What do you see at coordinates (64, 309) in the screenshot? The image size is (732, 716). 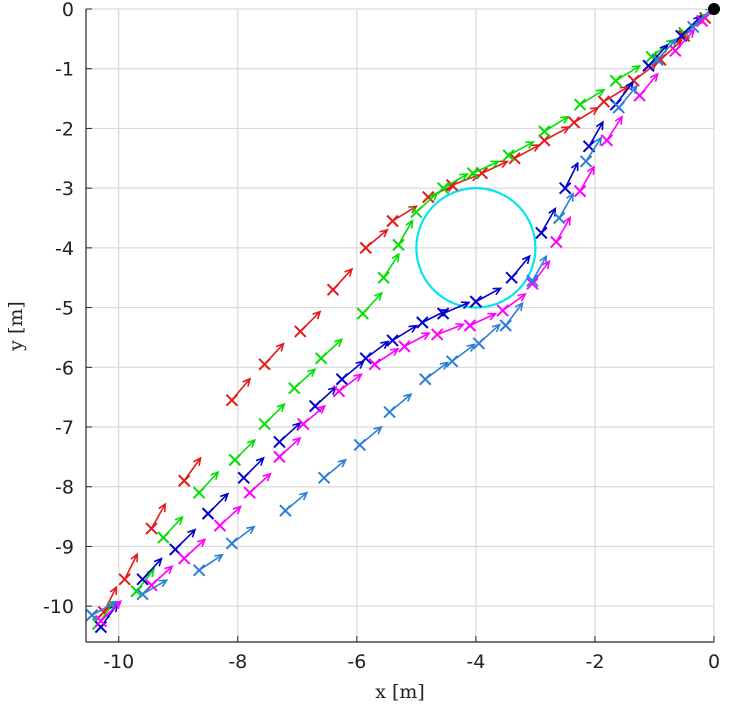 I see `y-tick-label: -5` at bounding box center [64, 309].